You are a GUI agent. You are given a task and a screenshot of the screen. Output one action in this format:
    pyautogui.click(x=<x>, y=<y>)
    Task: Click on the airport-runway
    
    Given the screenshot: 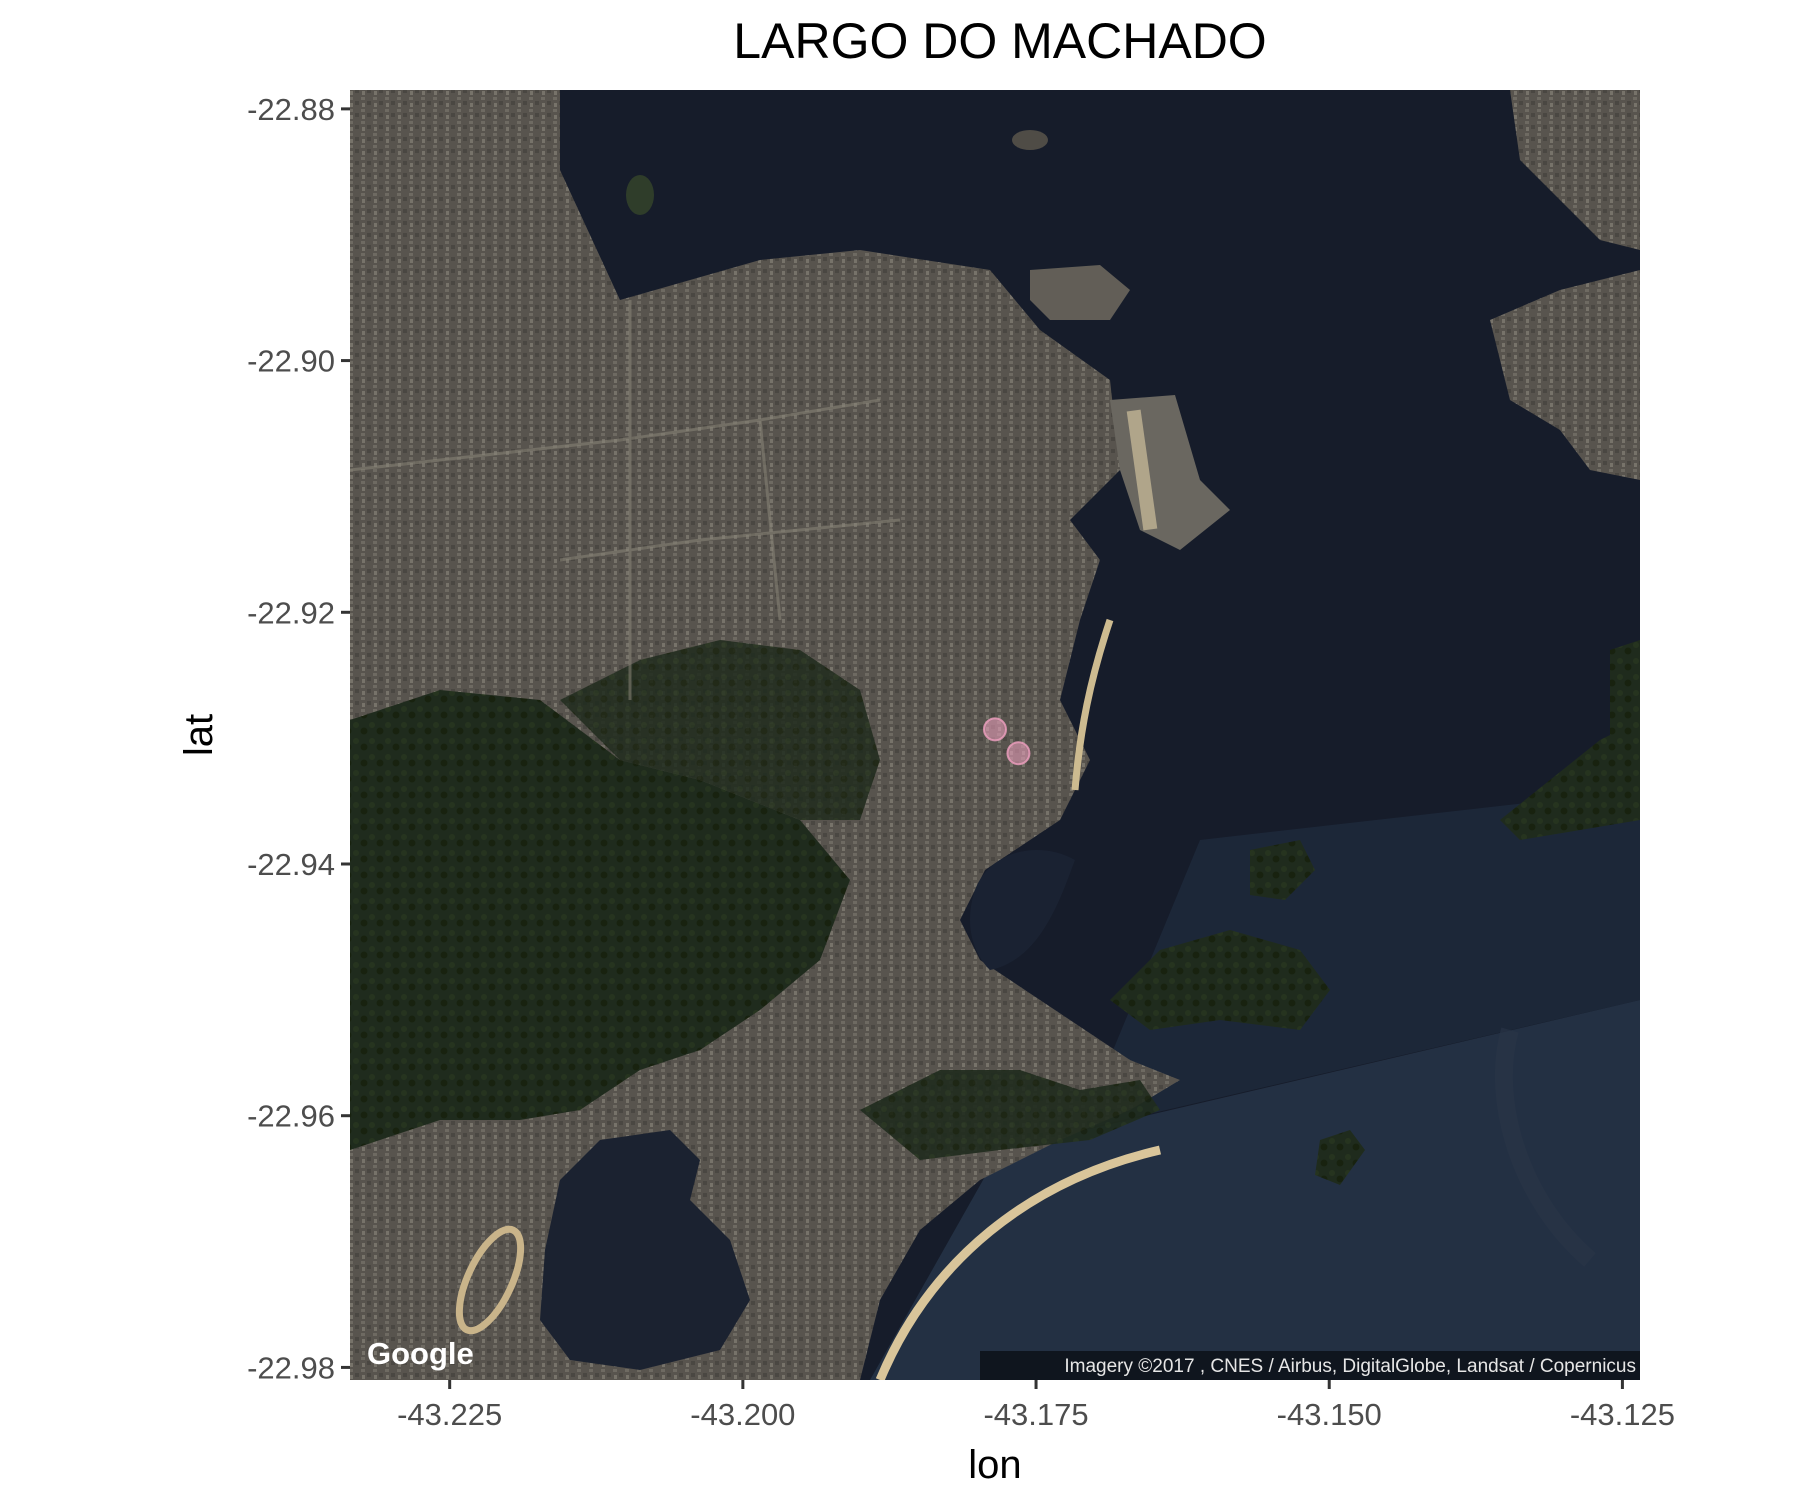 What is the action you would take?
    pyautogui.click(x=1142, y=470)
    